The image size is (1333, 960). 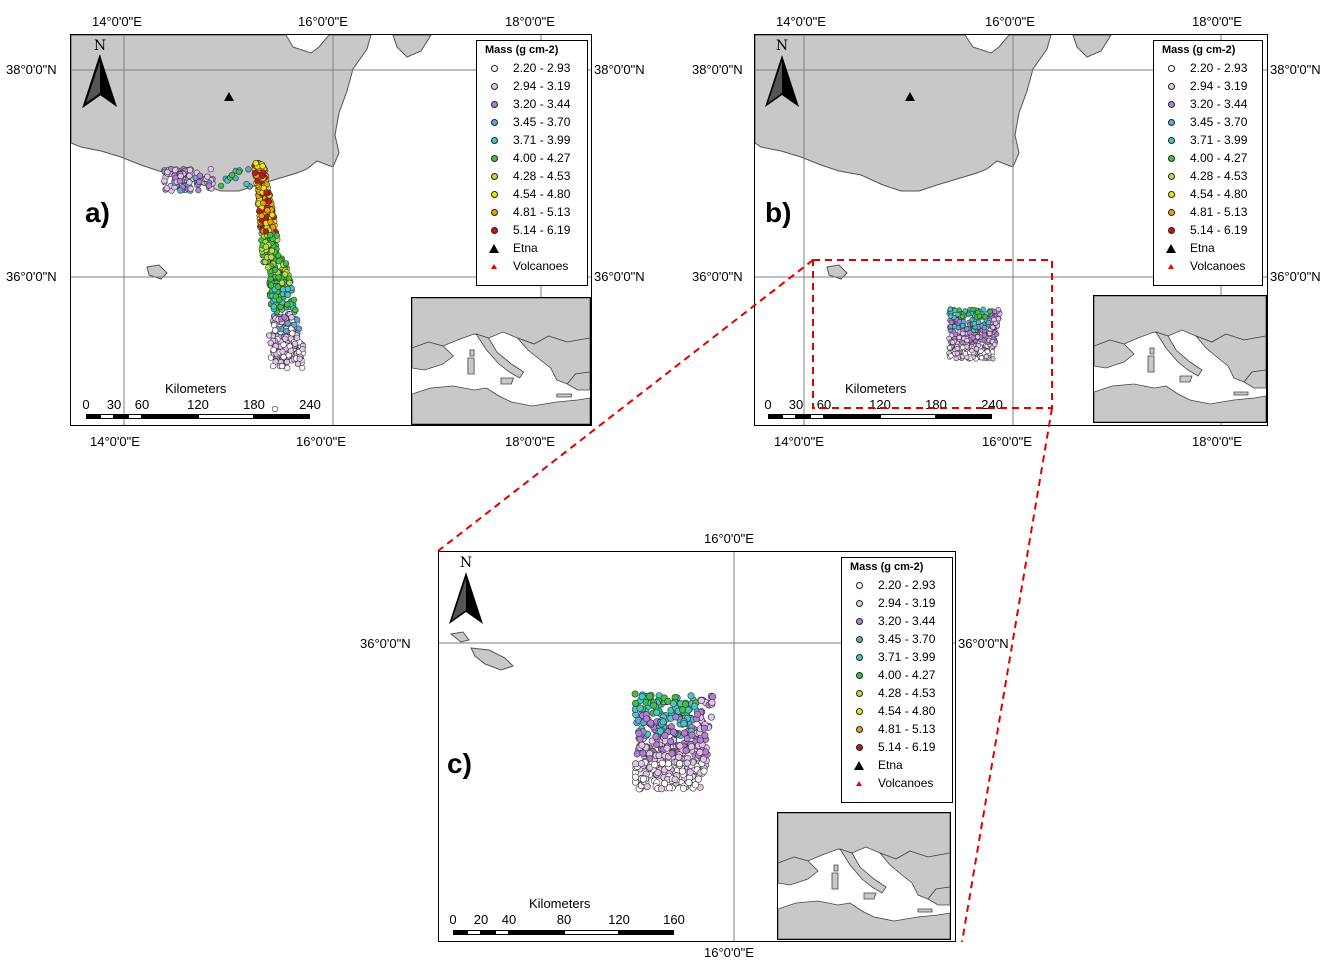 I want to click on north-arrow-icon, so click(x=466, y=598).